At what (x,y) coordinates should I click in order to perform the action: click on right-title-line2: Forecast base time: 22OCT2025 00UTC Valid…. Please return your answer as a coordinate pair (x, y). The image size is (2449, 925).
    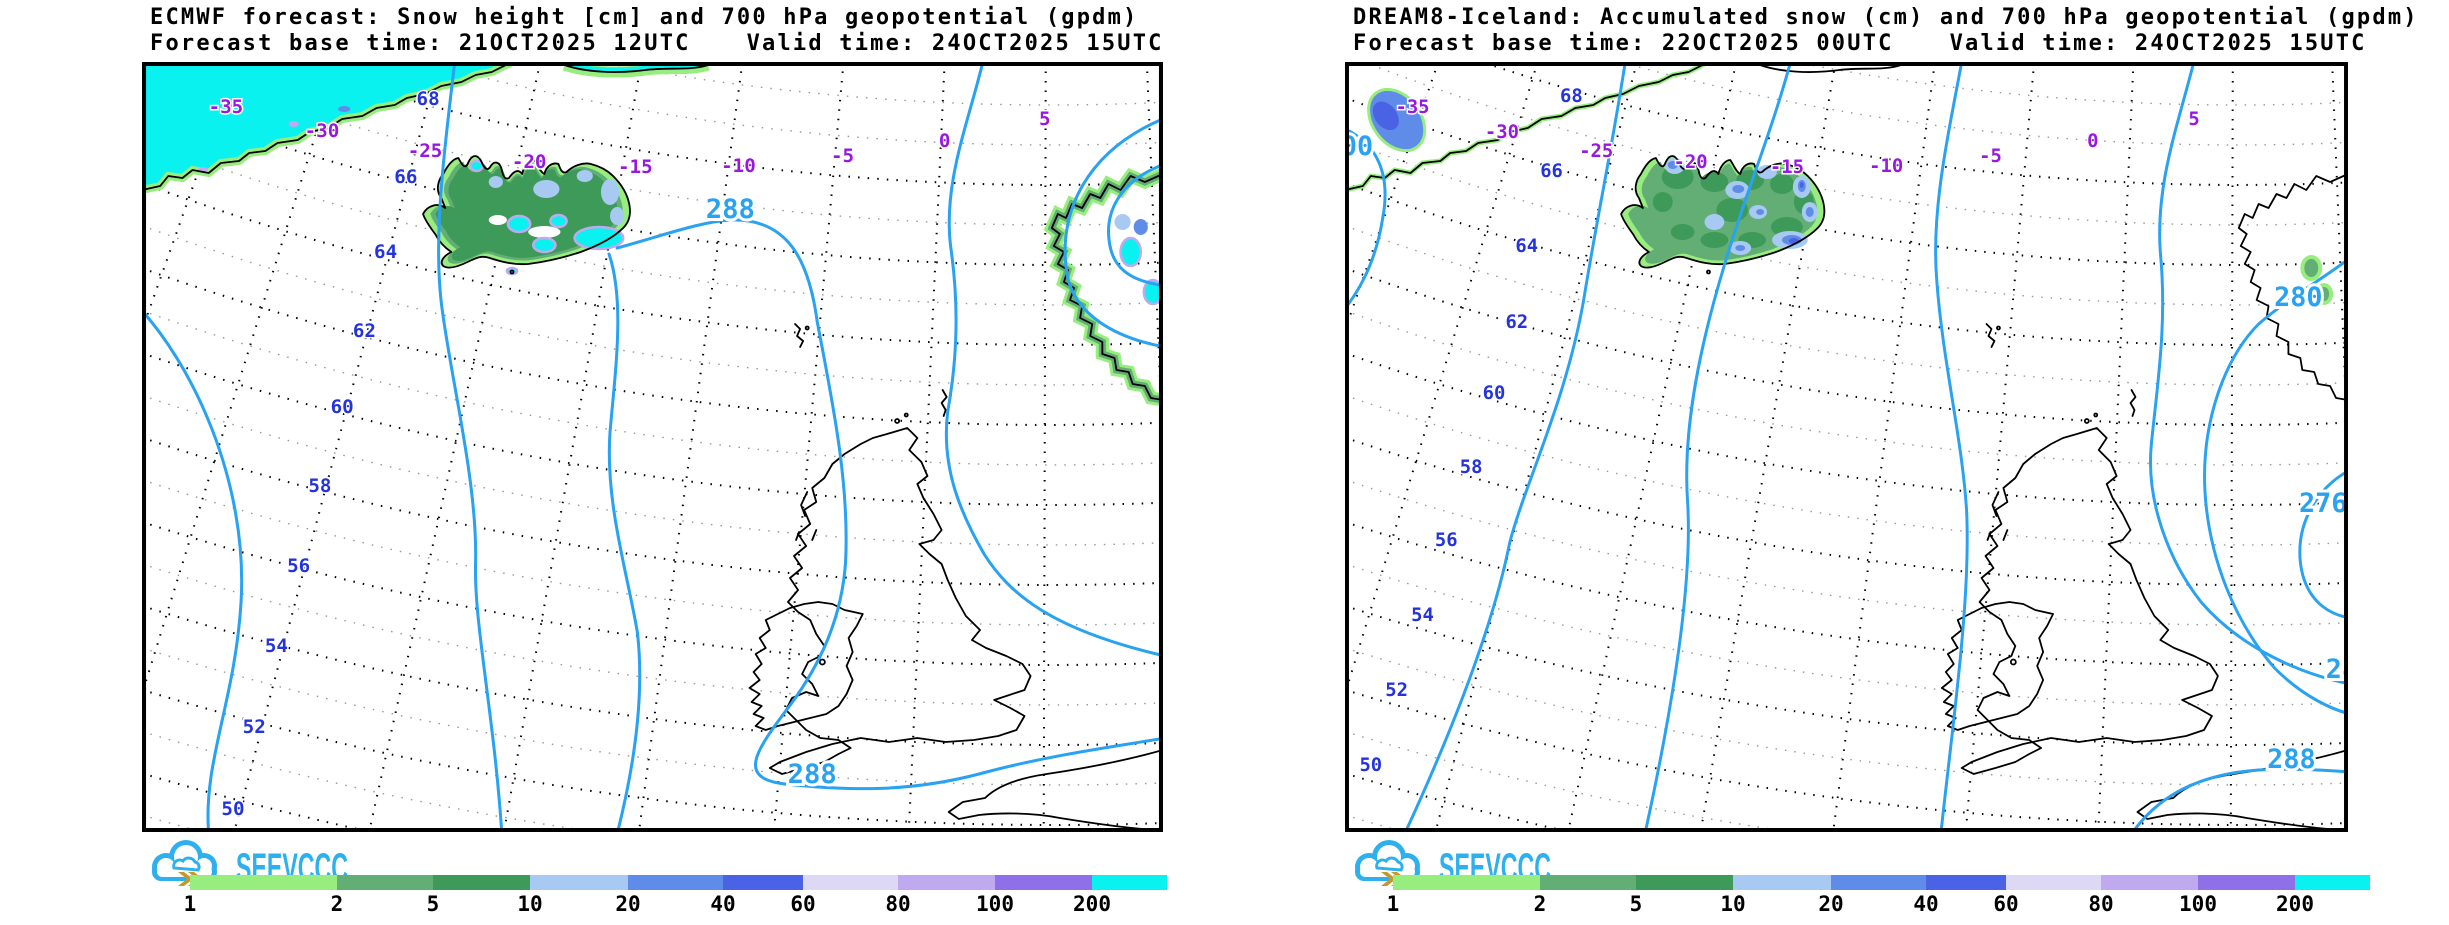
    Looking at the image, I should click on (1886, 44).